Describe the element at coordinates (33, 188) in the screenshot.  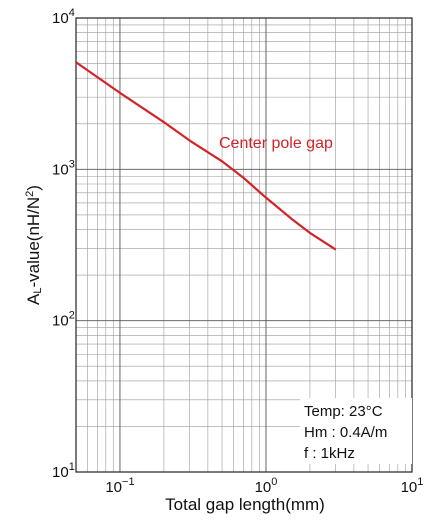
I see `y-label-suffix: )` at that location.